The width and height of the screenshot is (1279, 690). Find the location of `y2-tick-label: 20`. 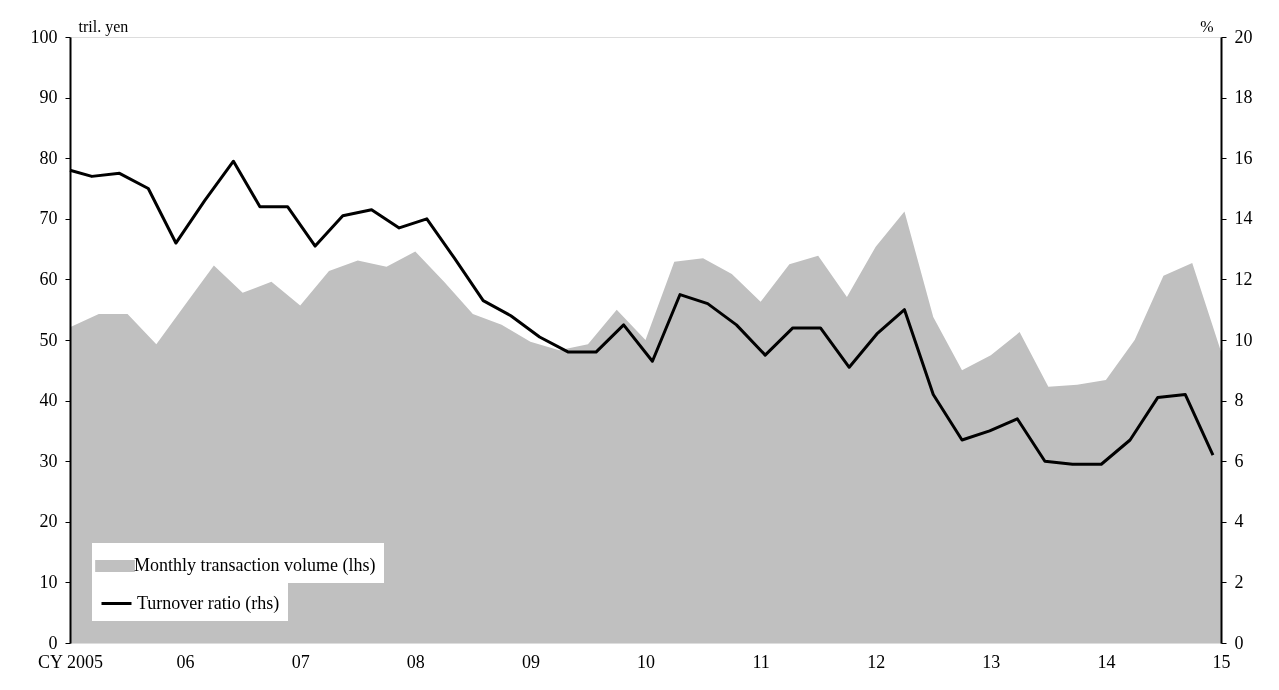

y2-tick-label: 20 is located at coordinates (1243, 36).